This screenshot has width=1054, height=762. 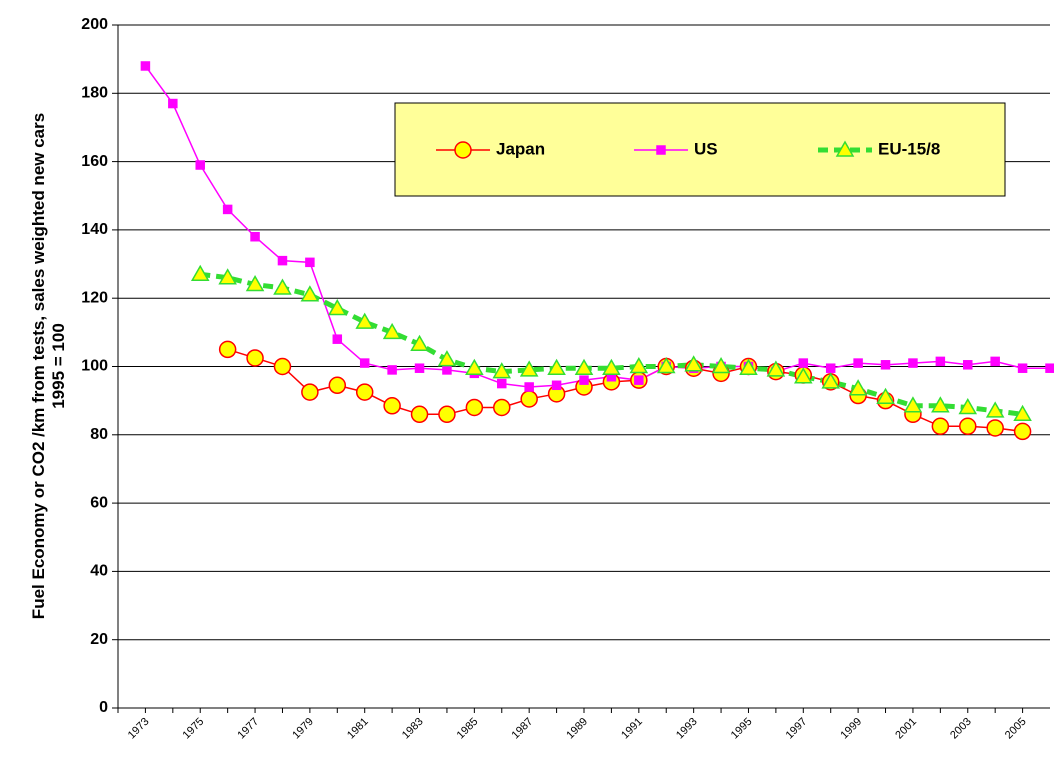 What do you see at coordinates (94, 24) in the screenshot?
I see `y-tick-label: 200` at bounding box center [94, 24].